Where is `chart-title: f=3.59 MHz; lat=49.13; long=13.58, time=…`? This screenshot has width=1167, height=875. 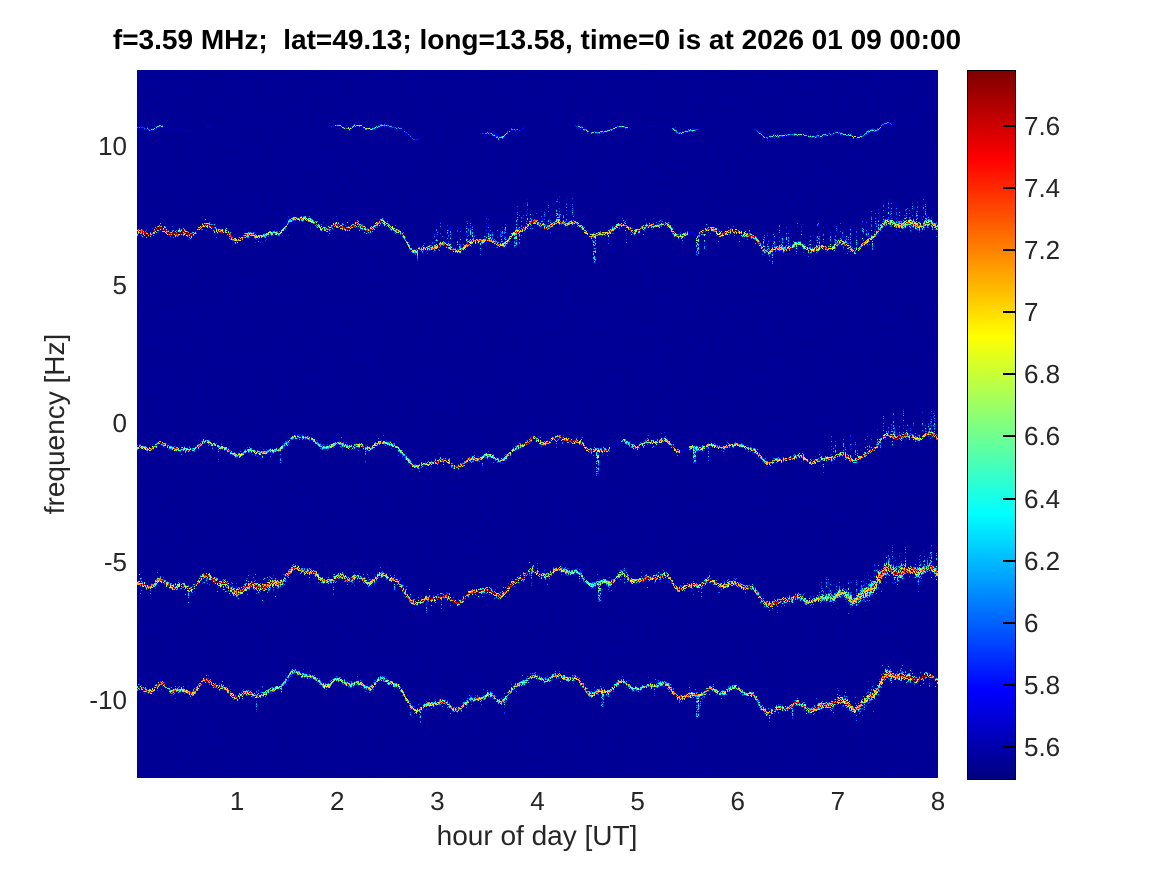 chart-title: f=3.59 MHz; lat=49.13; long=13.58, time=… is located at coordinates (537, 39).